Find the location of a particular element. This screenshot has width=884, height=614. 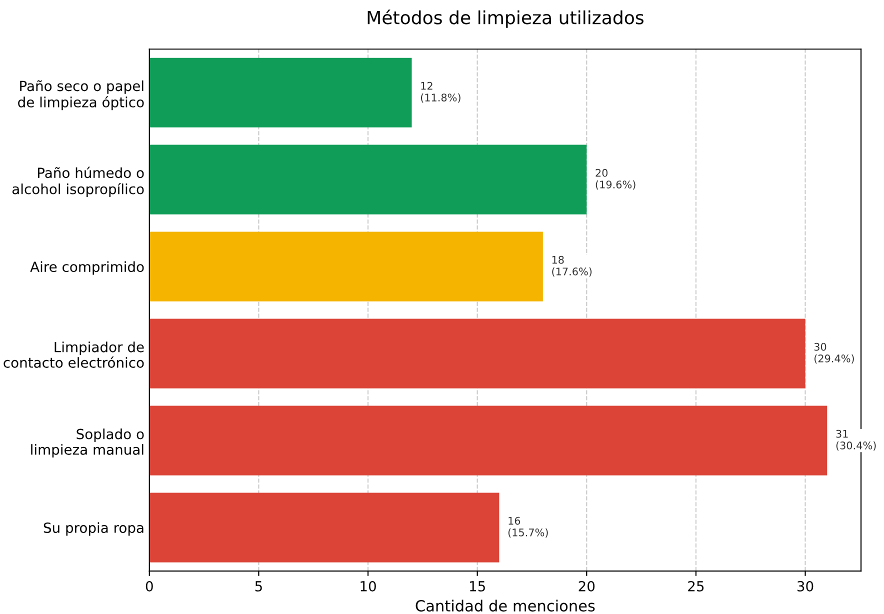

y-tick-label: Limpiador de contacto electrónico is located at coordinates (74, 355).